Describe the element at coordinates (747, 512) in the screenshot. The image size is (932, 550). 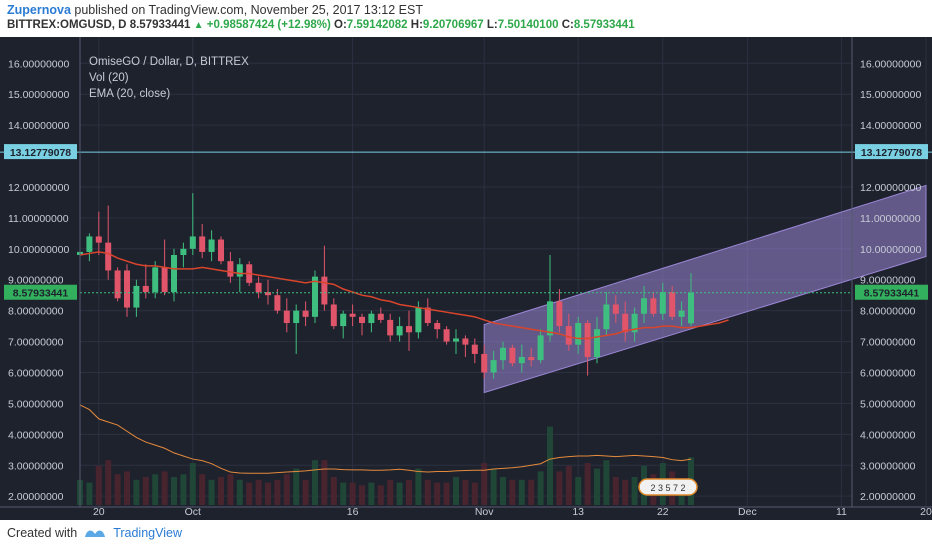
I see `x-tick-label: Dec` at that location.